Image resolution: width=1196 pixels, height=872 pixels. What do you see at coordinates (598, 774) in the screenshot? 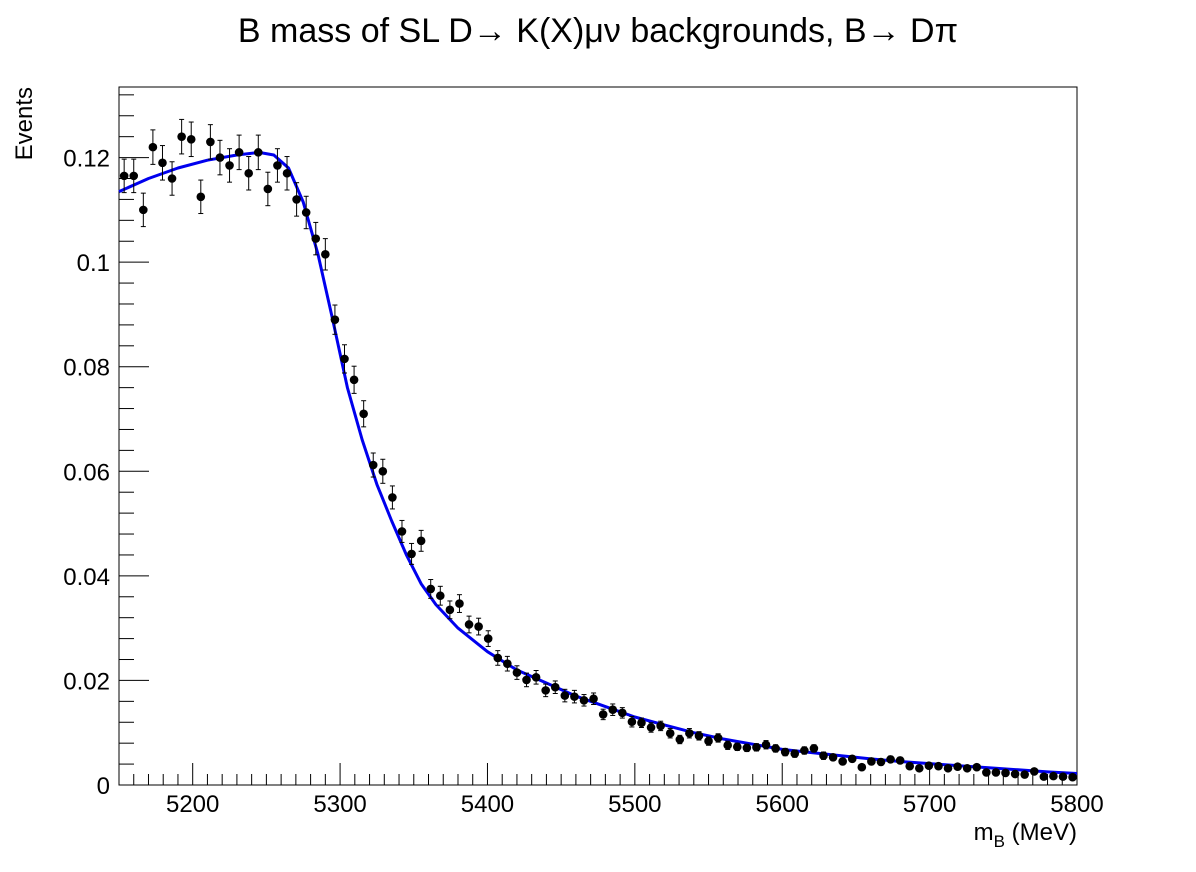
I see `x-axis-ticks` at bounding box center [598, 774].